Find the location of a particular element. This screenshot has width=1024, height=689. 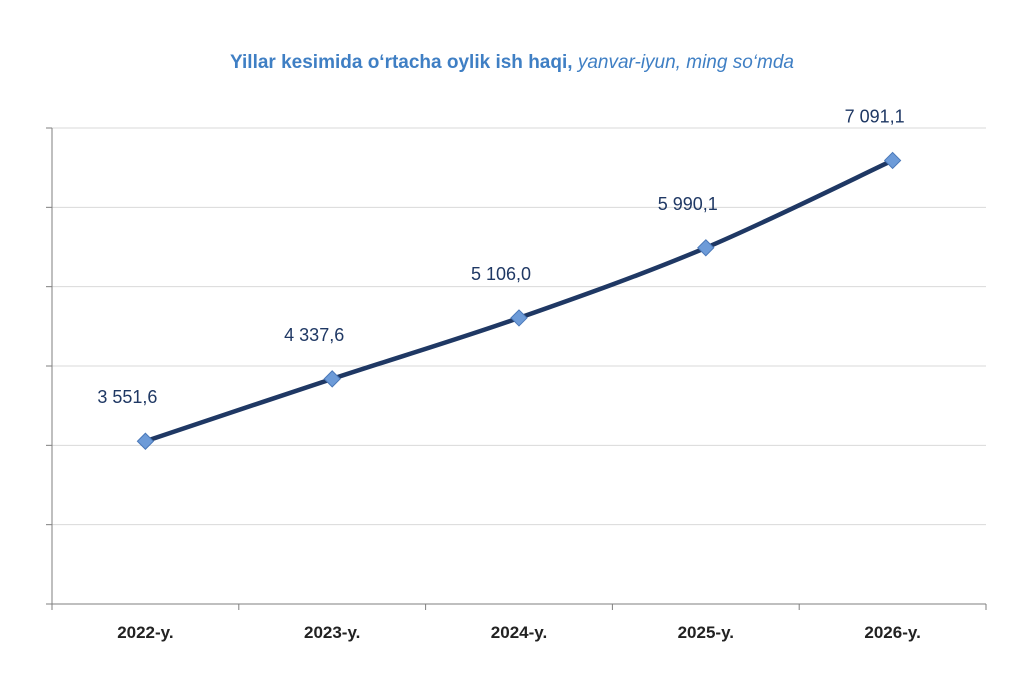

data-label: 4 337,6 is located at coordinates (314, 335).